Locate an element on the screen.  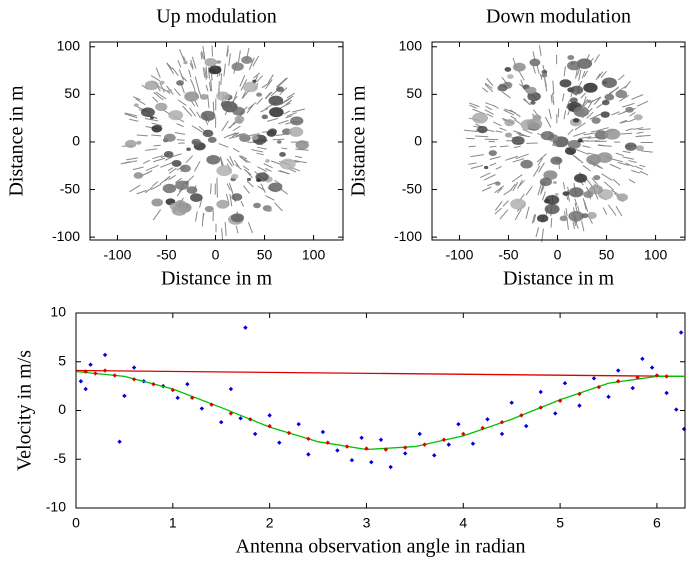
y-tick-label: 5 is located at coordinates (62, 360).